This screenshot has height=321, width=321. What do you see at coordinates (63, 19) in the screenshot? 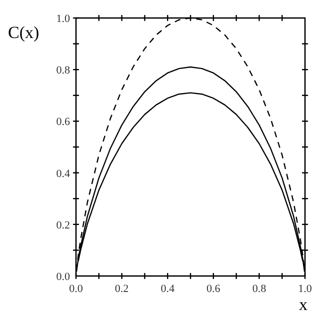
I see `y-tick-label: 1.0` at bounding box center [63, 19].